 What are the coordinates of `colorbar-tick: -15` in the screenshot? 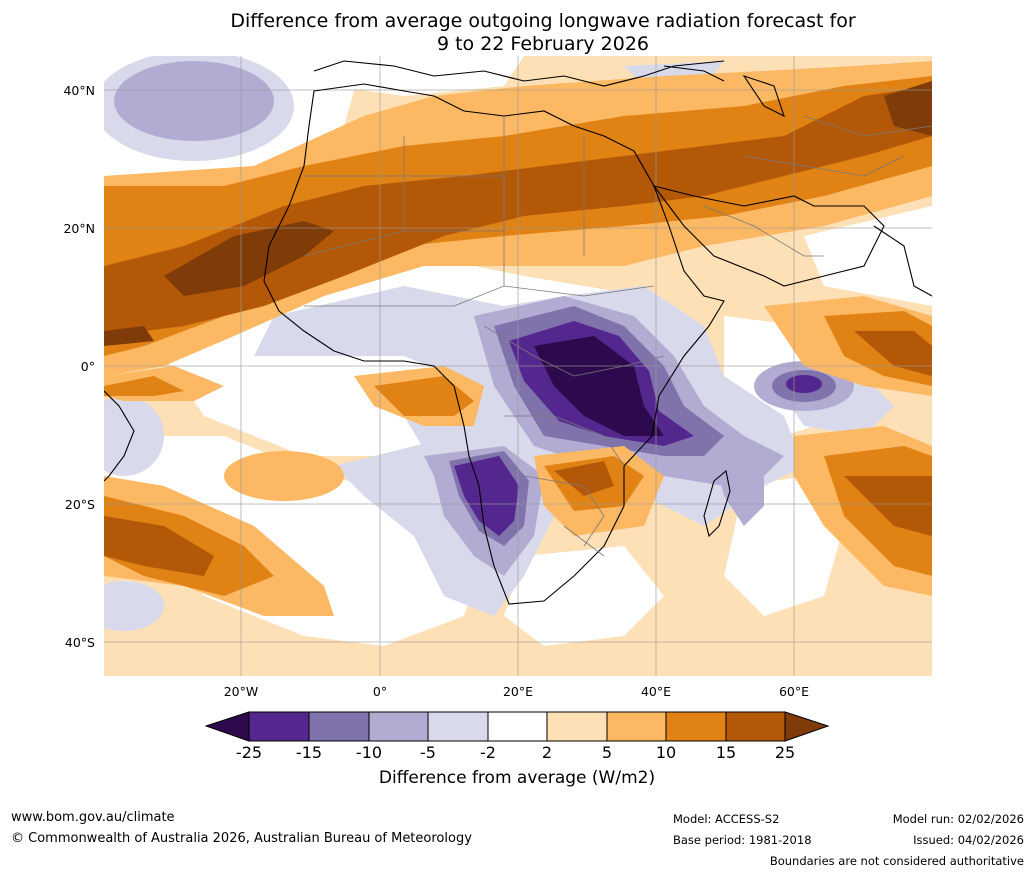 It's located at (309, 752).